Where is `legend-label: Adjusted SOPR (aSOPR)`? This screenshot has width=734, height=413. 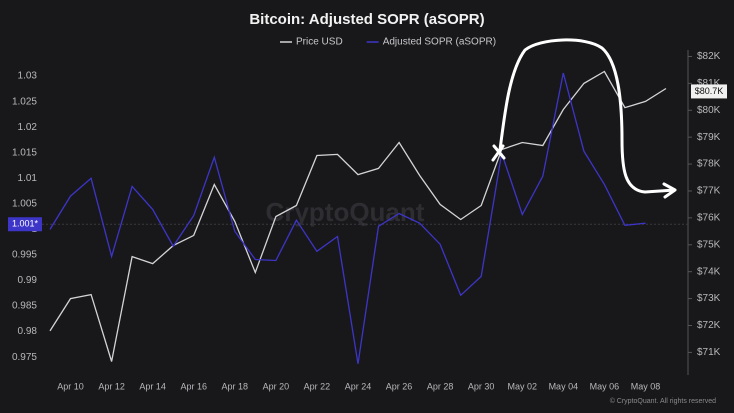
legend-label: Adjusted SOPR (aSOPR) is located at coordinates (439, 42).